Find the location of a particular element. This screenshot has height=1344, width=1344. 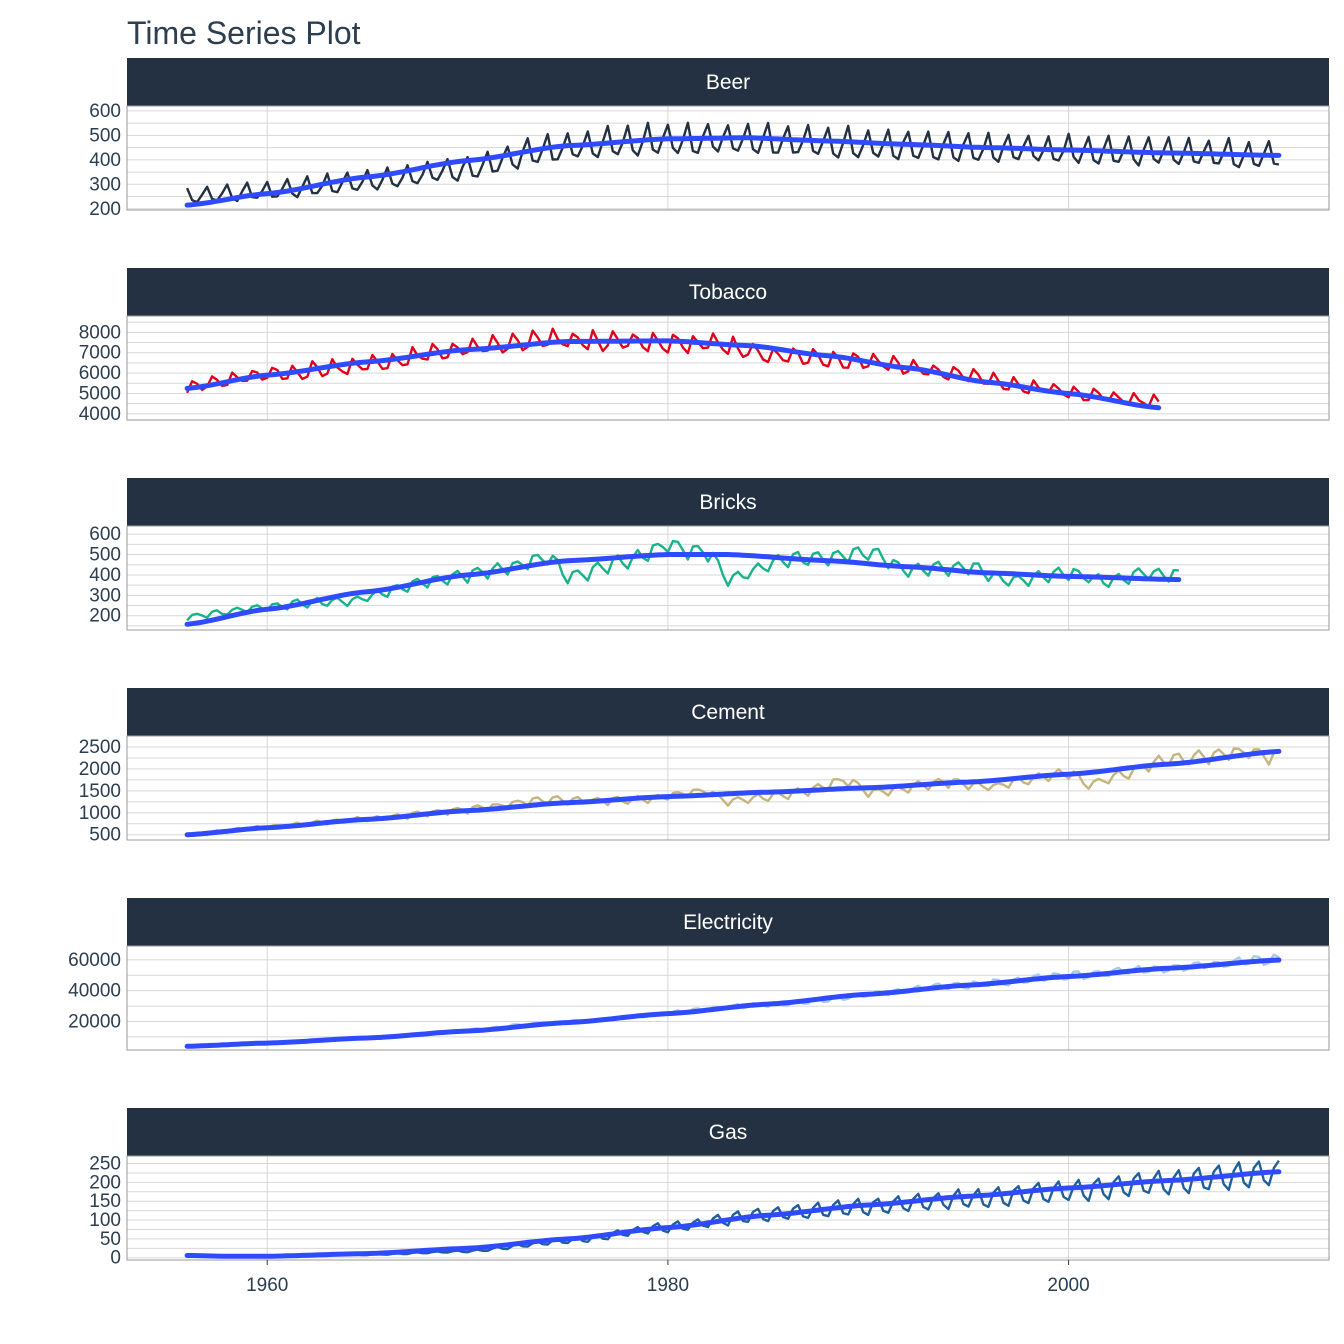

chart-title: Time Series Plot is located at coordinates (244, 33).